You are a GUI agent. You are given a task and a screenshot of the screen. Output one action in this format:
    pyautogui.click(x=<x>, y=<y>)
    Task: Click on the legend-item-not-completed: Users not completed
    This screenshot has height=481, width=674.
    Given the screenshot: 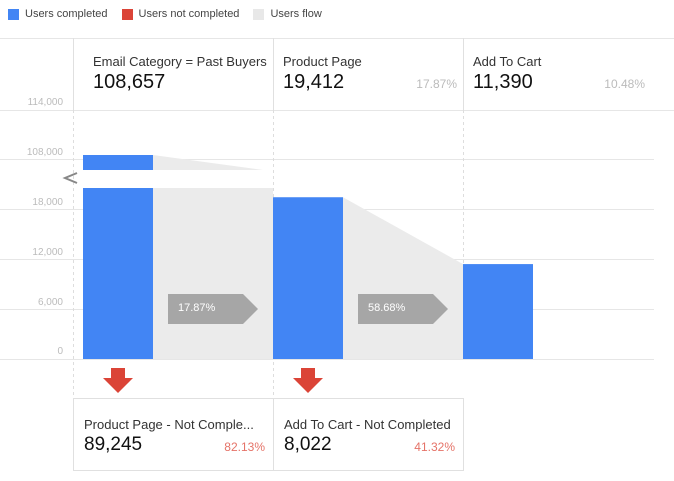 What is the action you would take?
    pyautogui.click(x=180, y=14)
    